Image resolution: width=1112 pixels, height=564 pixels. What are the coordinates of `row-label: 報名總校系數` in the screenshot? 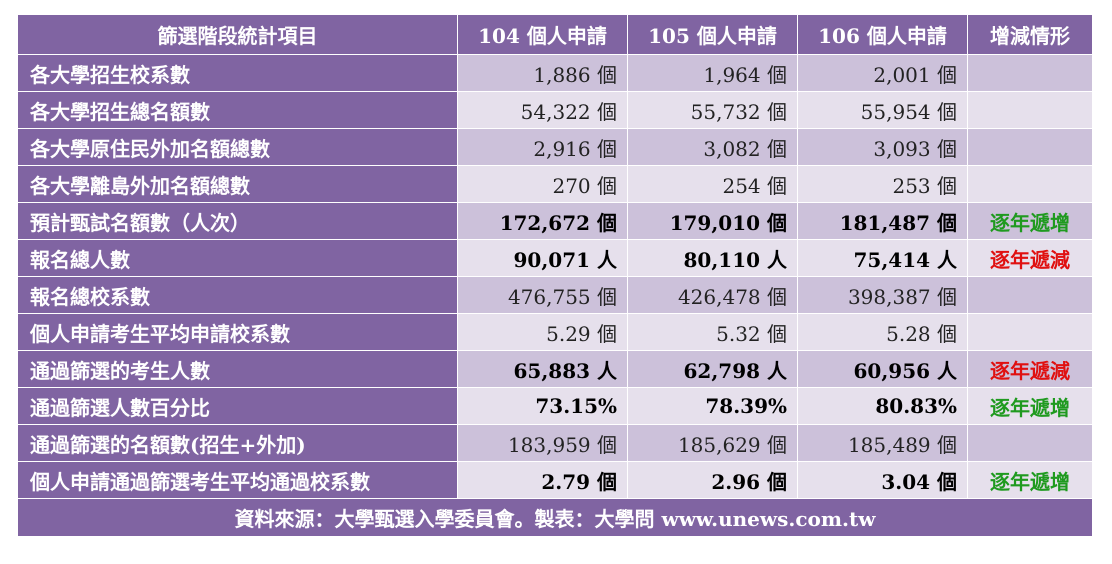 It's located at (237, 295).